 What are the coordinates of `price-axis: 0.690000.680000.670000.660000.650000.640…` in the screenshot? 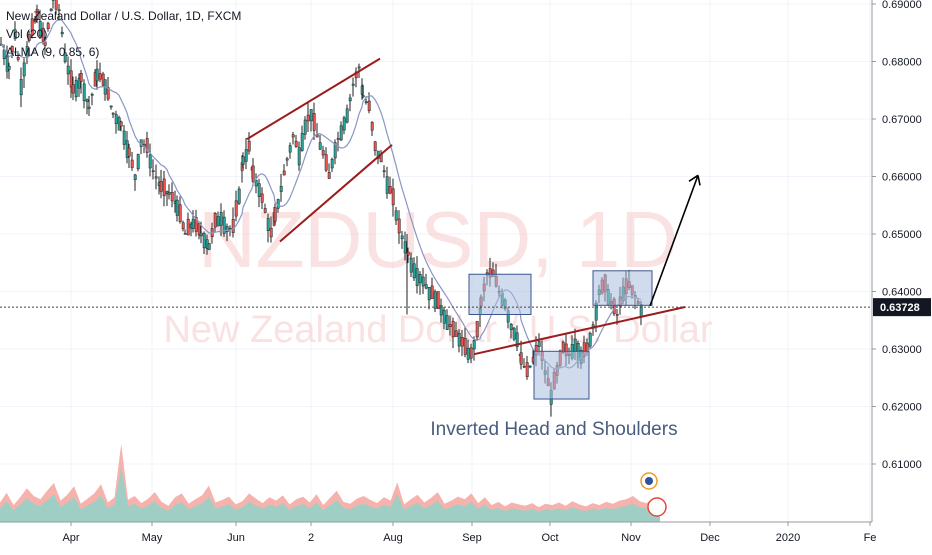 It's located at (902, 275).